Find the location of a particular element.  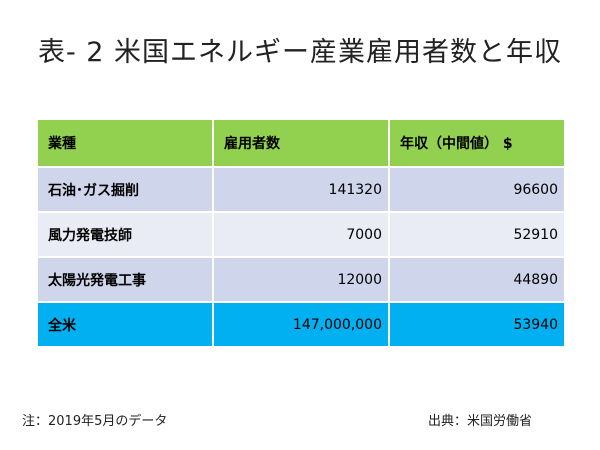

salary-cell: 96600 is located at coordinates (477, 189).